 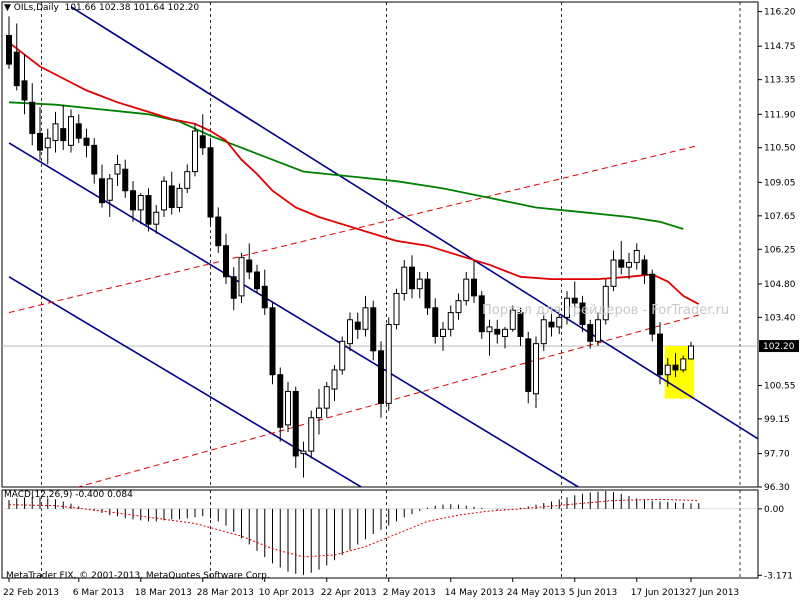 I want to click on date-axis-label: 2 May 2013, so click(x=409, y=593).